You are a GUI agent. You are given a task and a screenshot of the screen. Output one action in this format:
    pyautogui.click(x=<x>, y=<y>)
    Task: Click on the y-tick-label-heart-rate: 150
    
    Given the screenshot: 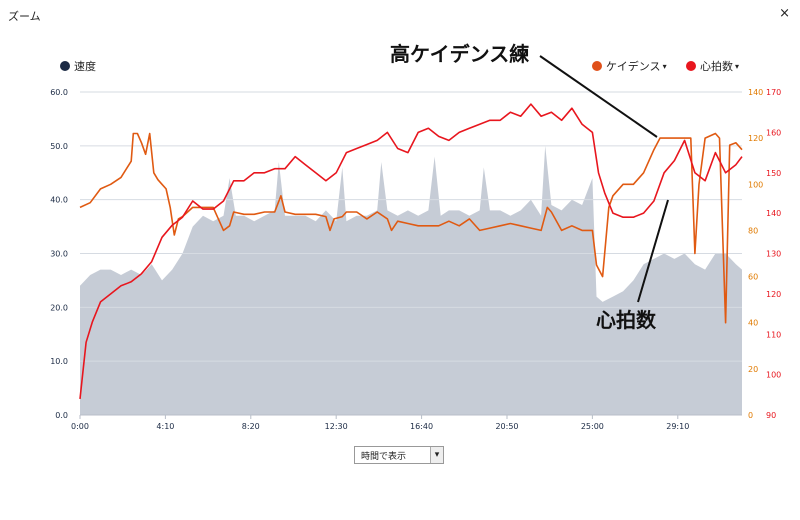 What is the action you would take?
    pyautogui.click(x=773, y=173)
    